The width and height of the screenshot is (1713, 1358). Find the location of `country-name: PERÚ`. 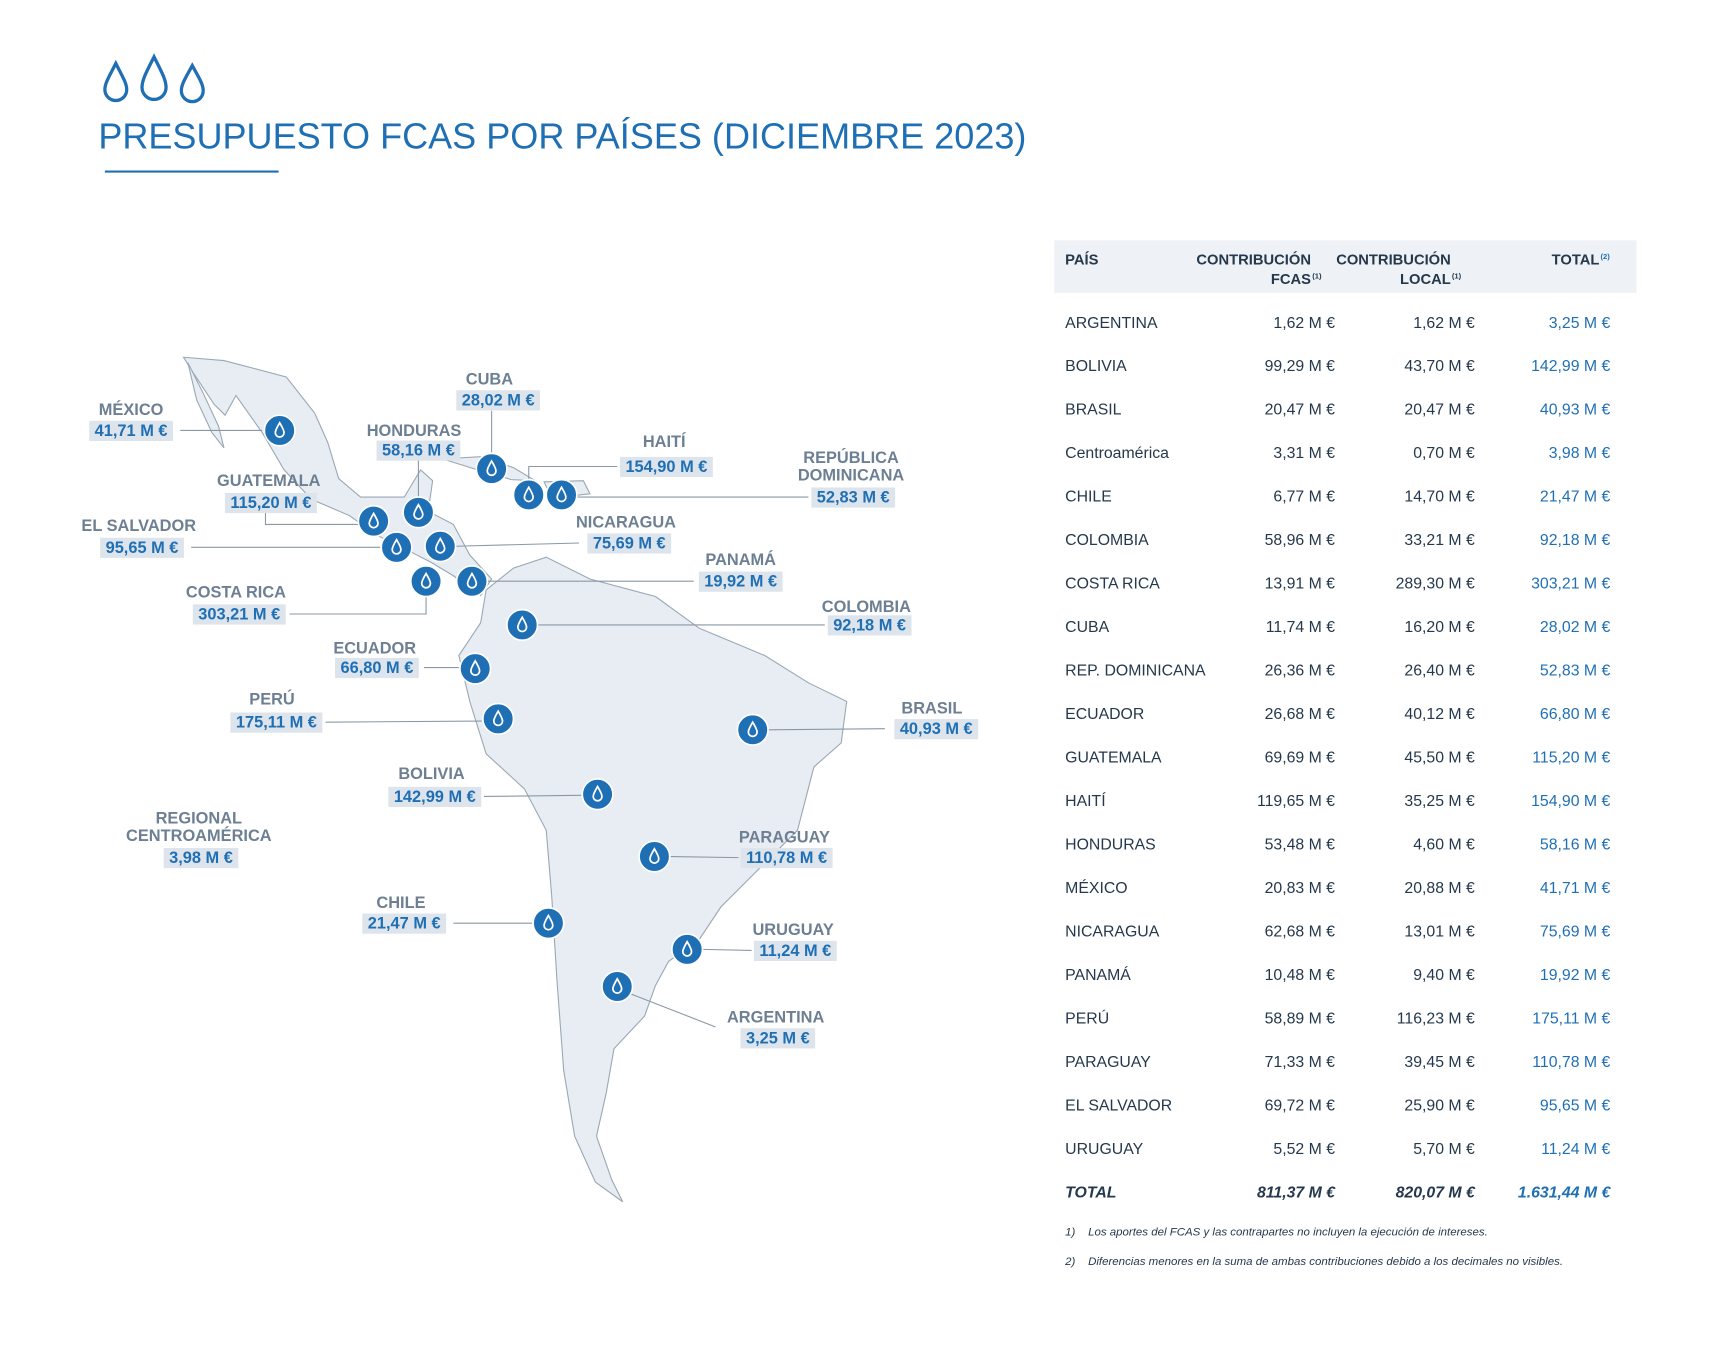

country-name: PERÚ is located at coordinates (272, 699).